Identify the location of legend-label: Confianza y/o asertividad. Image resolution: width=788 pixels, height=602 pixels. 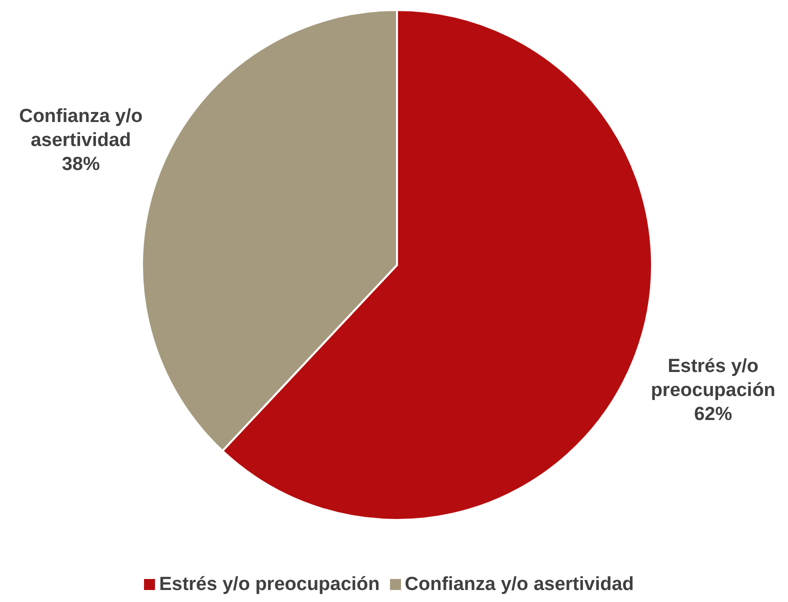
(519, 584).